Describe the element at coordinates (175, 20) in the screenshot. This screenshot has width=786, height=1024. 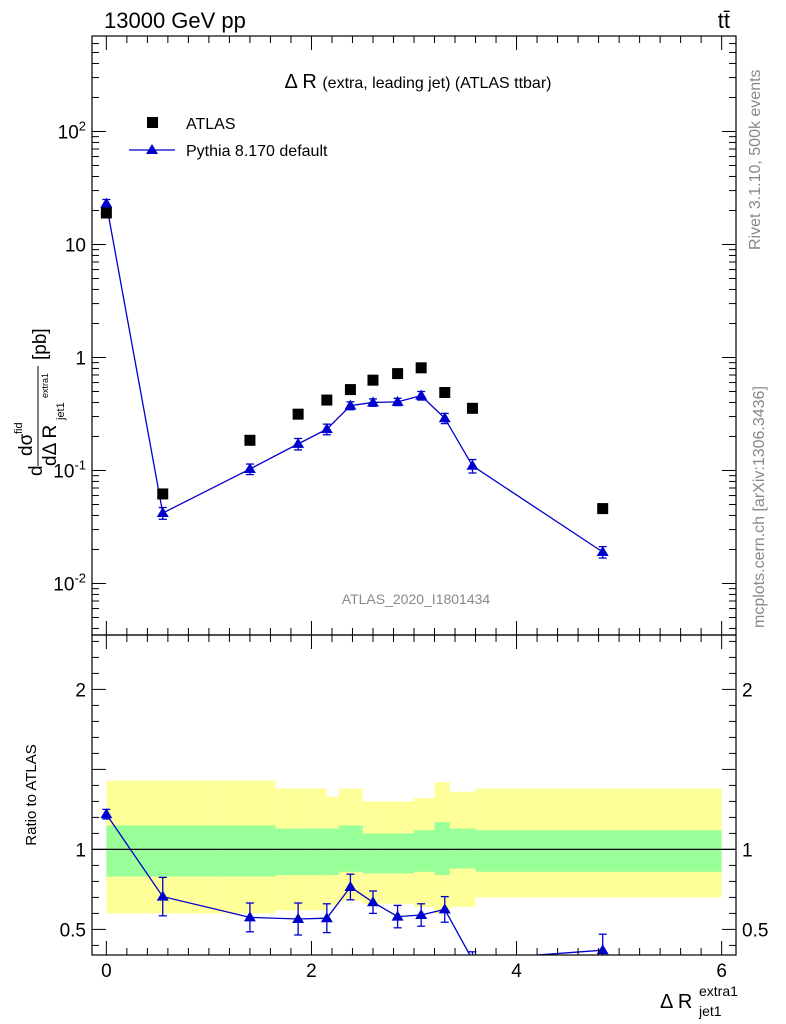
I see `energy-label: 13000 GeV pp` at that location.